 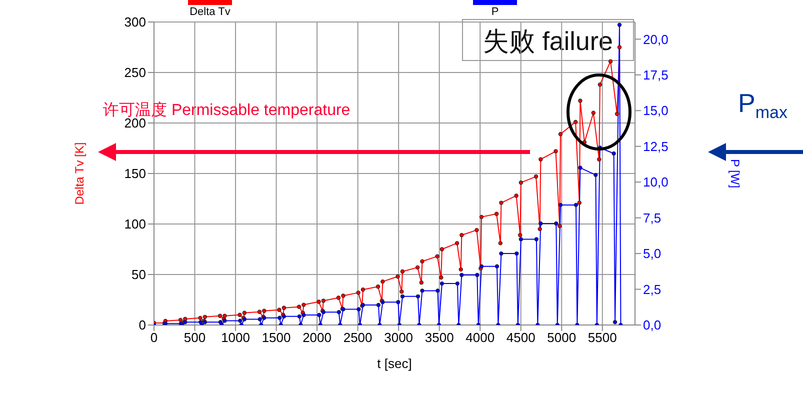 What do you see at coordinates (655, 182) in the screenshot?
I see `y2-tick-label: 10,0` at bounding box center [655, 182].